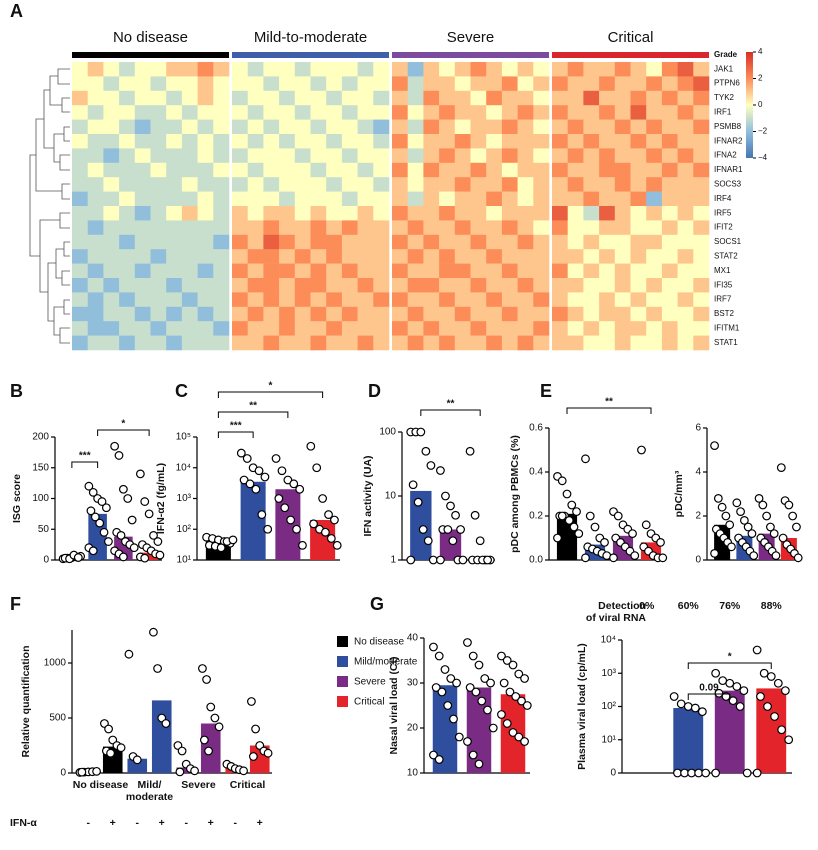 This screenshot has height=850, width=818. Describe the element at coordinates (342, 641) in the screenshot. I see `legend-swatch` at that location.